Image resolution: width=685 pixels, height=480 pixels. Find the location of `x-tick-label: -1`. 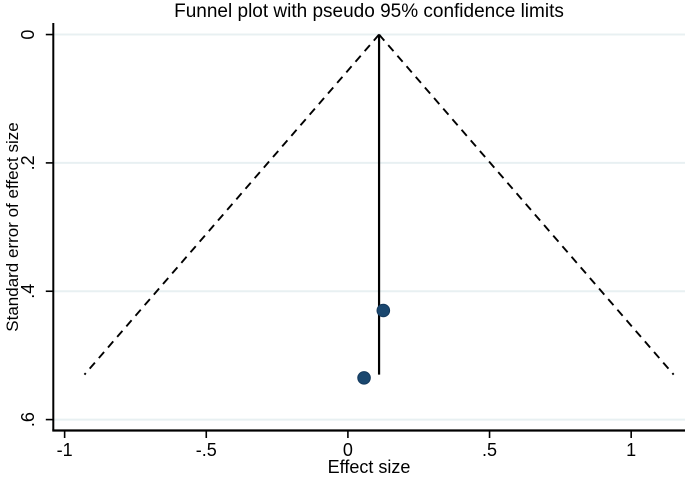

x-tick-label: -1 is located at coordinates (65, 450).